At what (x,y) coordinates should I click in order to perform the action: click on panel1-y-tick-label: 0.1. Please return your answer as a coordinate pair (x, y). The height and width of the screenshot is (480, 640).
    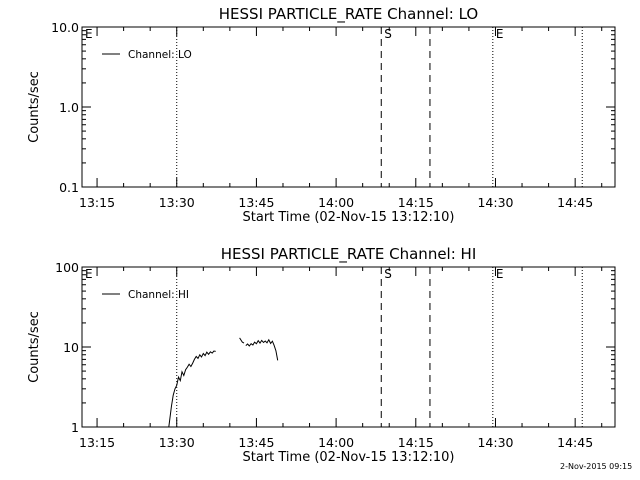
    Looking at the image, I should click on (69, 187).